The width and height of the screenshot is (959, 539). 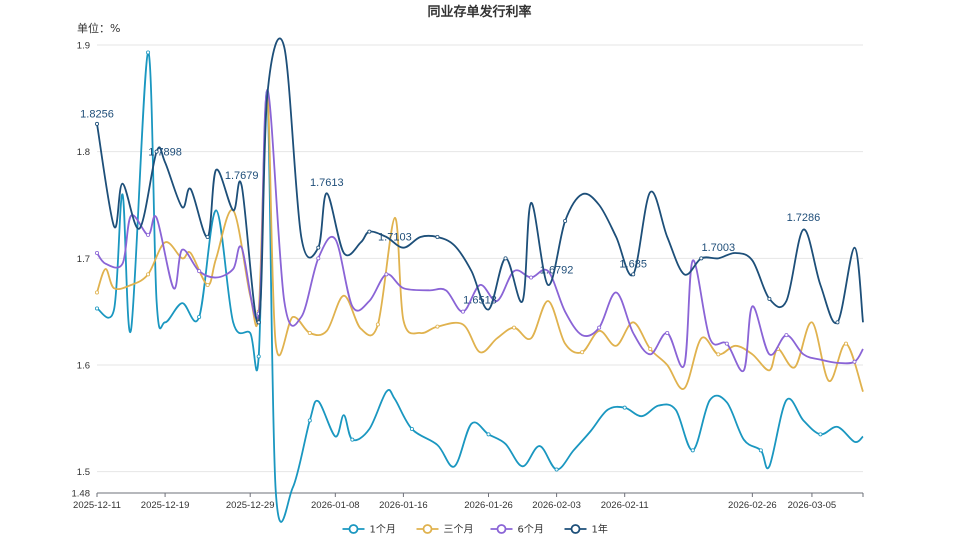 What do you see at coordinates (395, 237) in the screenshot?
I see `data-label: 1.7103` at bounding box center [395, 237].